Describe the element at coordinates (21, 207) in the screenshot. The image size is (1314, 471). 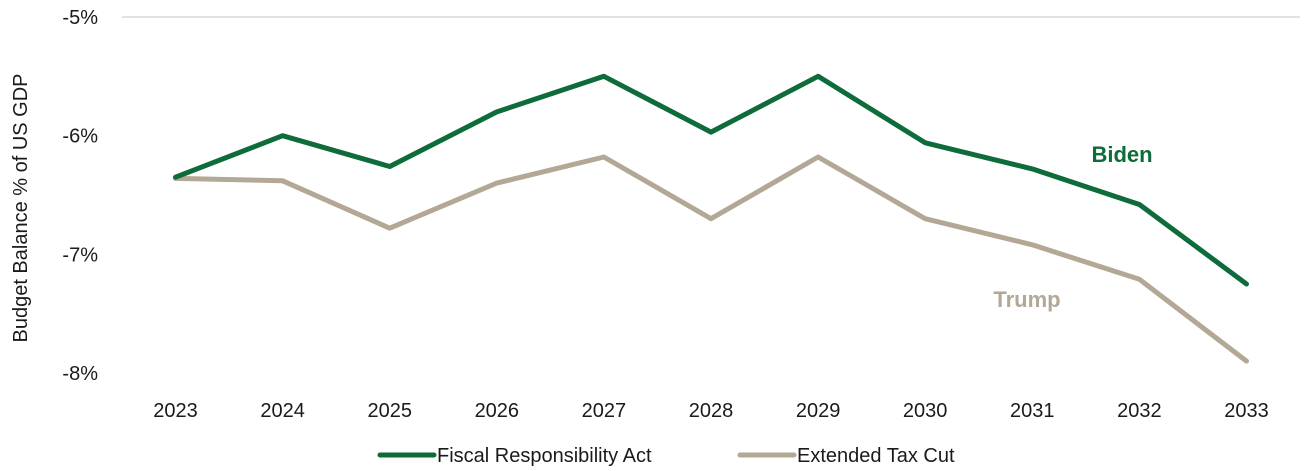
I see `y-axis-title: Budget Balance % of US GDP` at that location.